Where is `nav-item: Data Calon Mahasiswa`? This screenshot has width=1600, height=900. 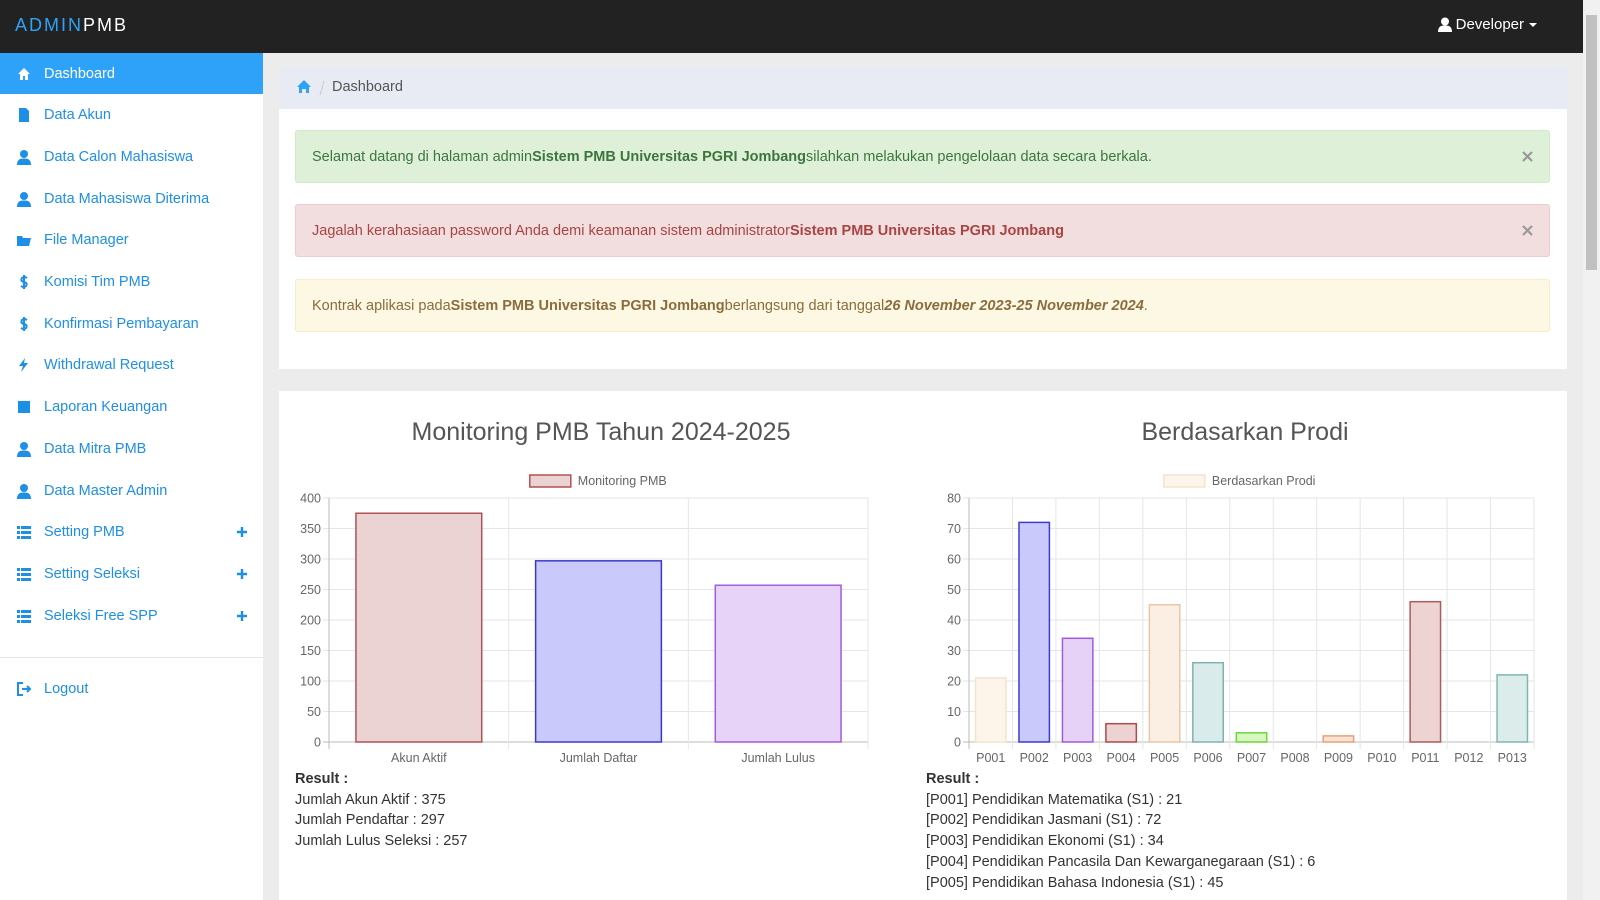 nav-item: Data Calon Mahasiswa is located at coordinates (131, 156).